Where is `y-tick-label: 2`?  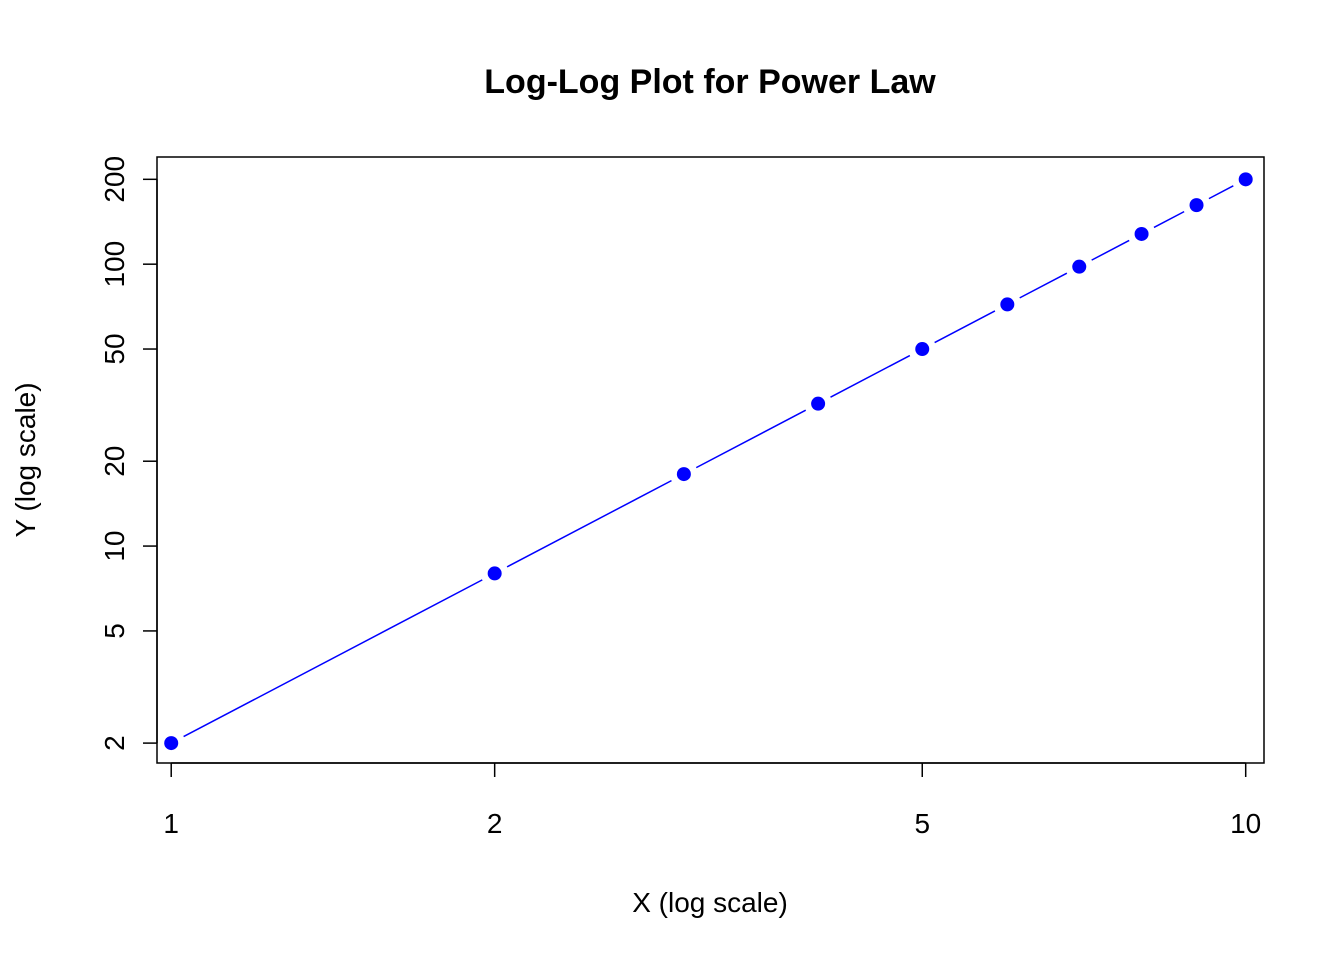 y-tick-label: 2 is located at coordinates (114, 743).